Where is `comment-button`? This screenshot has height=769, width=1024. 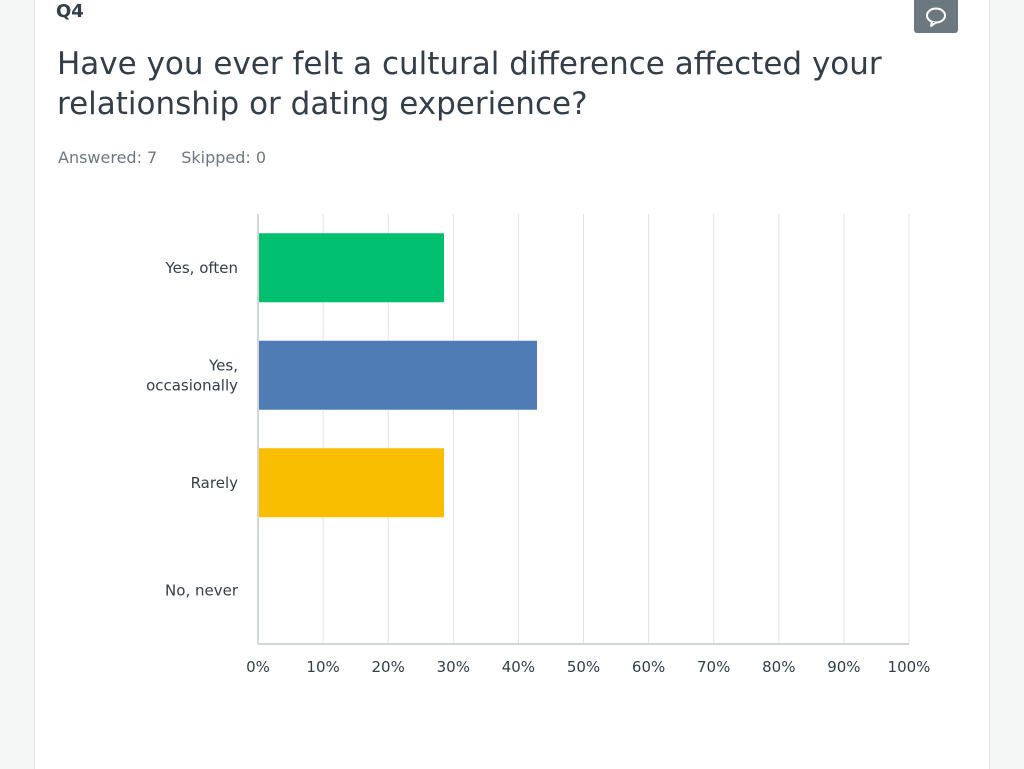
comment-button is located at coordinates (936, 16).